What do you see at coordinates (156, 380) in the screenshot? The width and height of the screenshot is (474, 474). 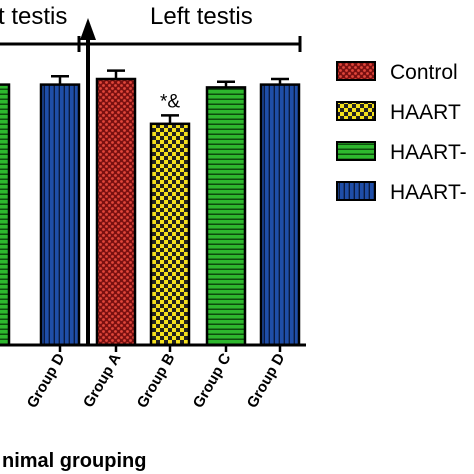 I see `x-tick-label-4: Group B` at bounding box center [156, 380].